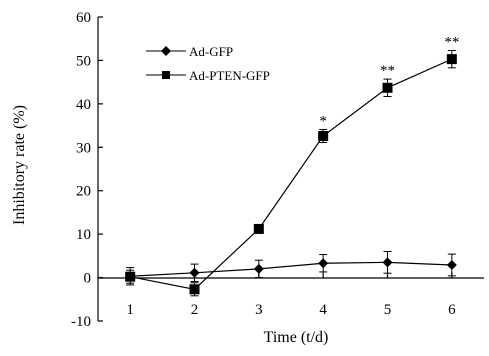 The height and width of the screenshot is (356, 489). What do you see at coordinates (83, 61) in the screenshot?
I see `y-tick-label: 50` at bounding box center [83, 61].